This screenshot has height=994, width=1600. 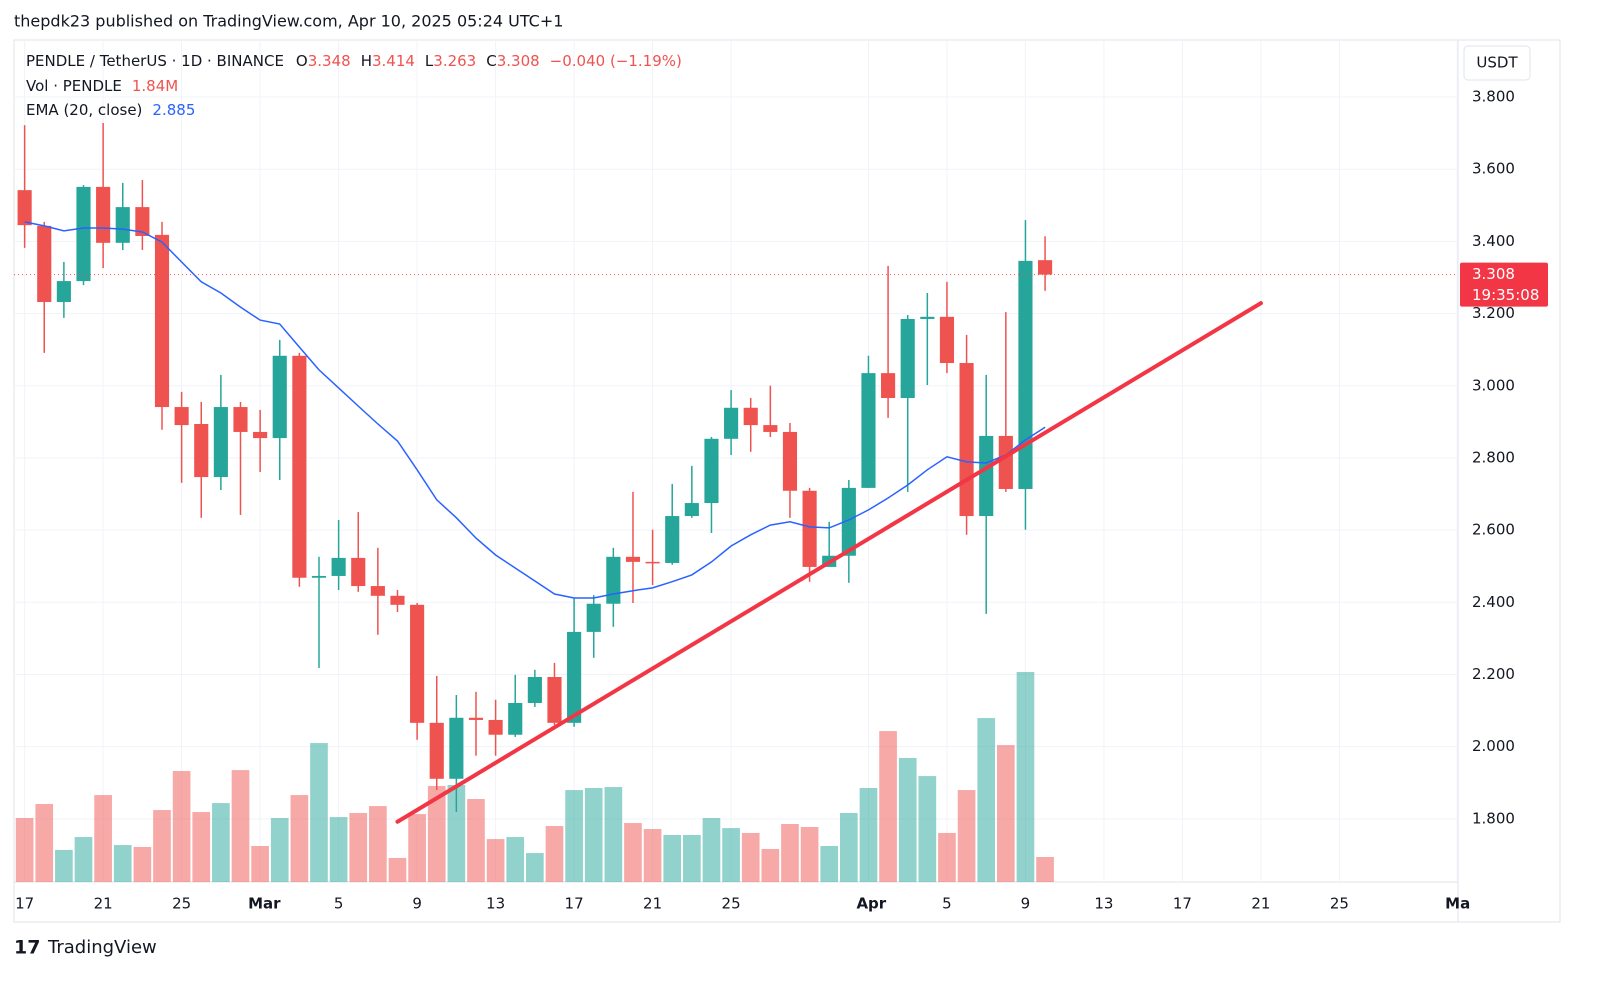 I want to click on y-tick-label: 2.800, so click(x=1493, y=457).